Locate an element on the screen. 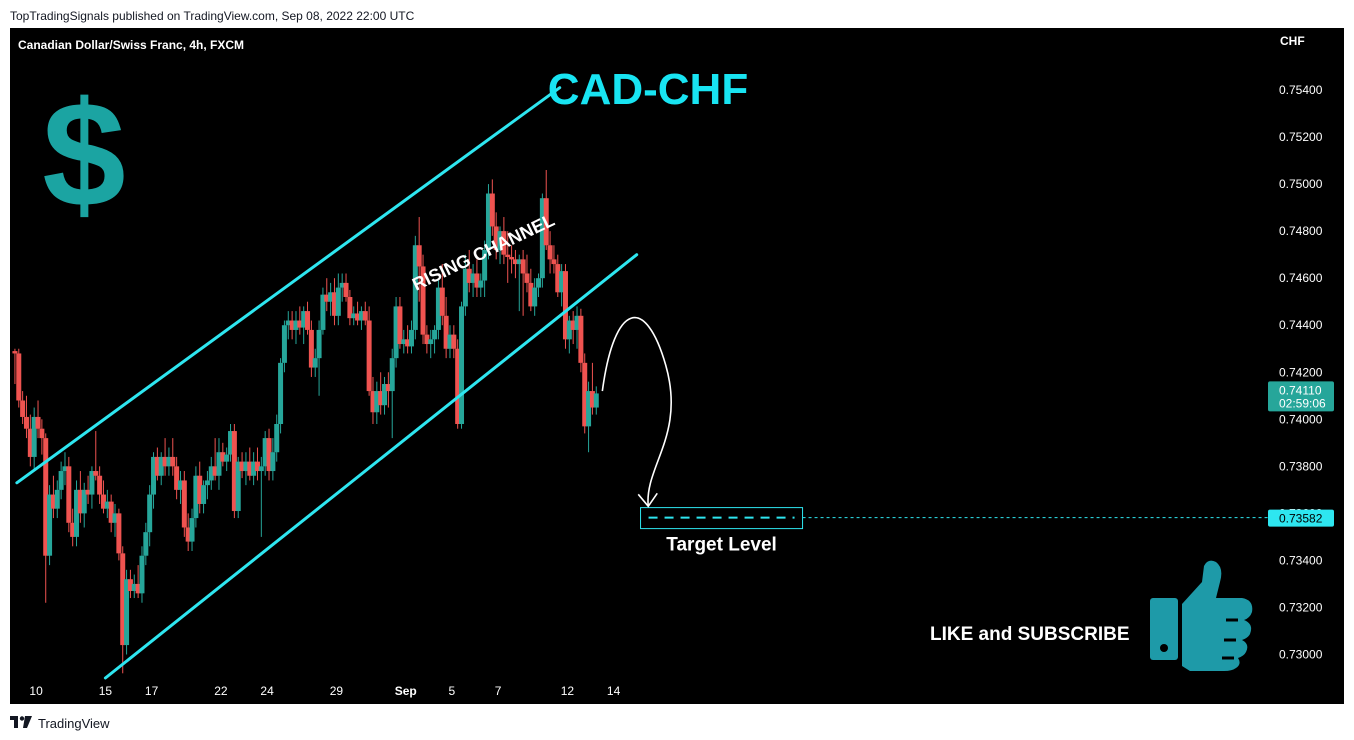 This screenshot has height=740, width=1354. x-tick-label: 12 is located at coordinates (568, 691).